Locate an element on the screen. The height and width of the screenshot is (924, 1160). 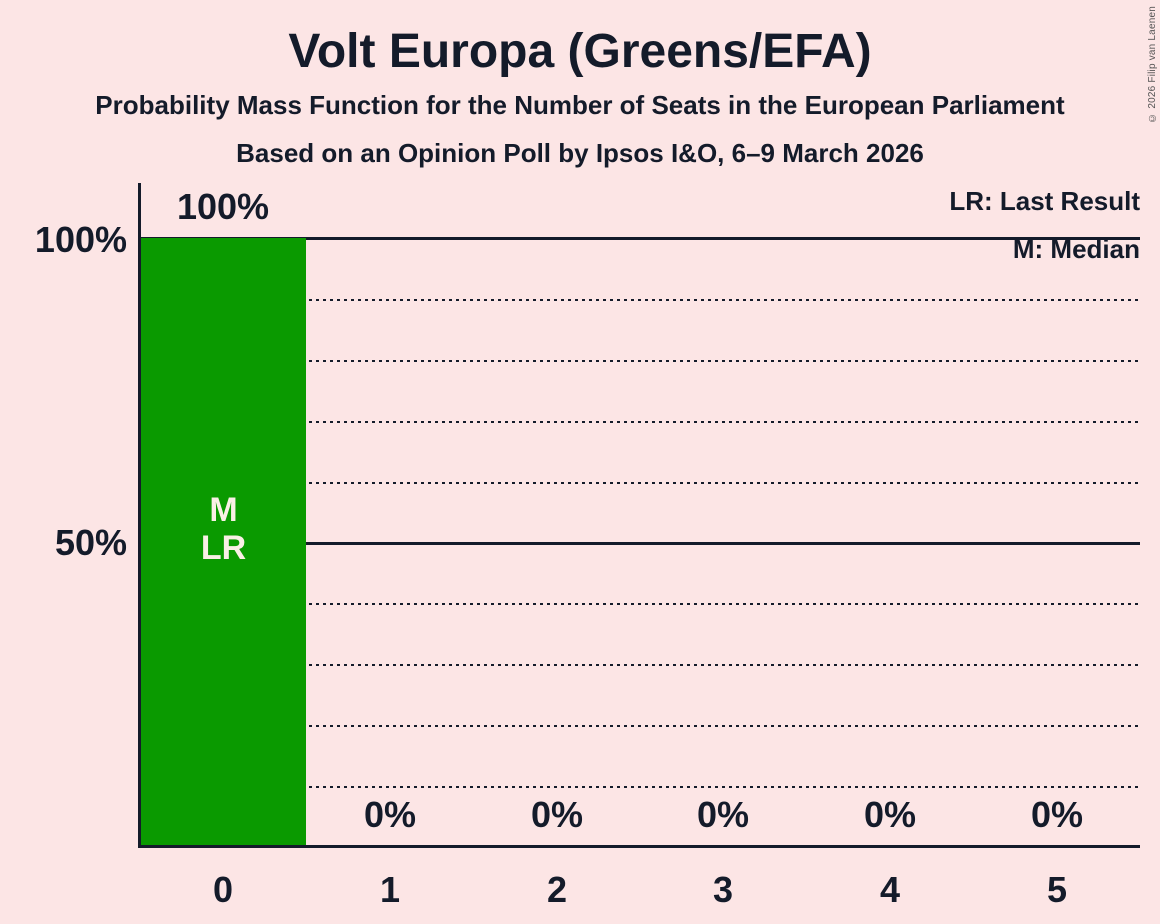
bar-annotation-median-last-result: M LR is located at coordinates (223, 529).